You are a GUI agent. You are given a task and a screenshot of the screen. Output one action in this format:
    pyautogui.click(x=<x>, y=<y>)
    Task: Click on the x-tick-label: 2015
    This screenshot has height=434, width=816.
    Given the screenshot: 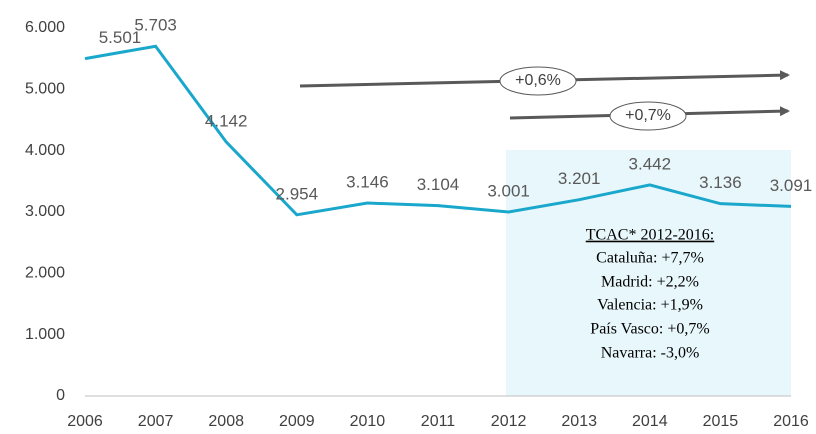 What is the action you would take?
    pyautogui.click(x=721, y=421)
    